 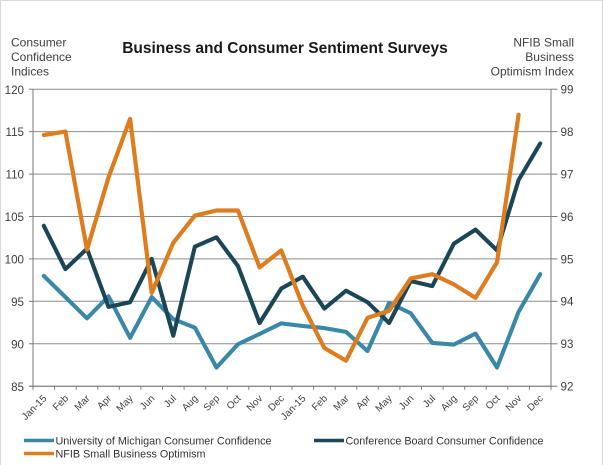 What do you see at coordinates (14, 90) in the screenshot?
I see `svg-text: 120` at bounding box center [14, 90].